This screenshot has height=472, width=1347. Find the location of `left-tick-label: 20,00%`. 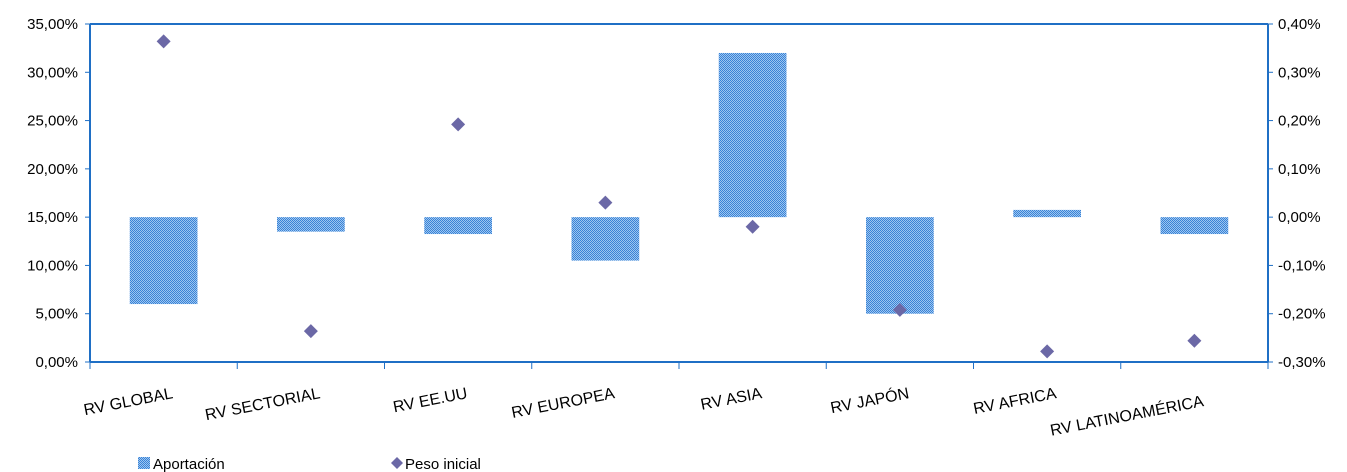

left-tick-label: 20,00% is located at coordinates (52, 169).